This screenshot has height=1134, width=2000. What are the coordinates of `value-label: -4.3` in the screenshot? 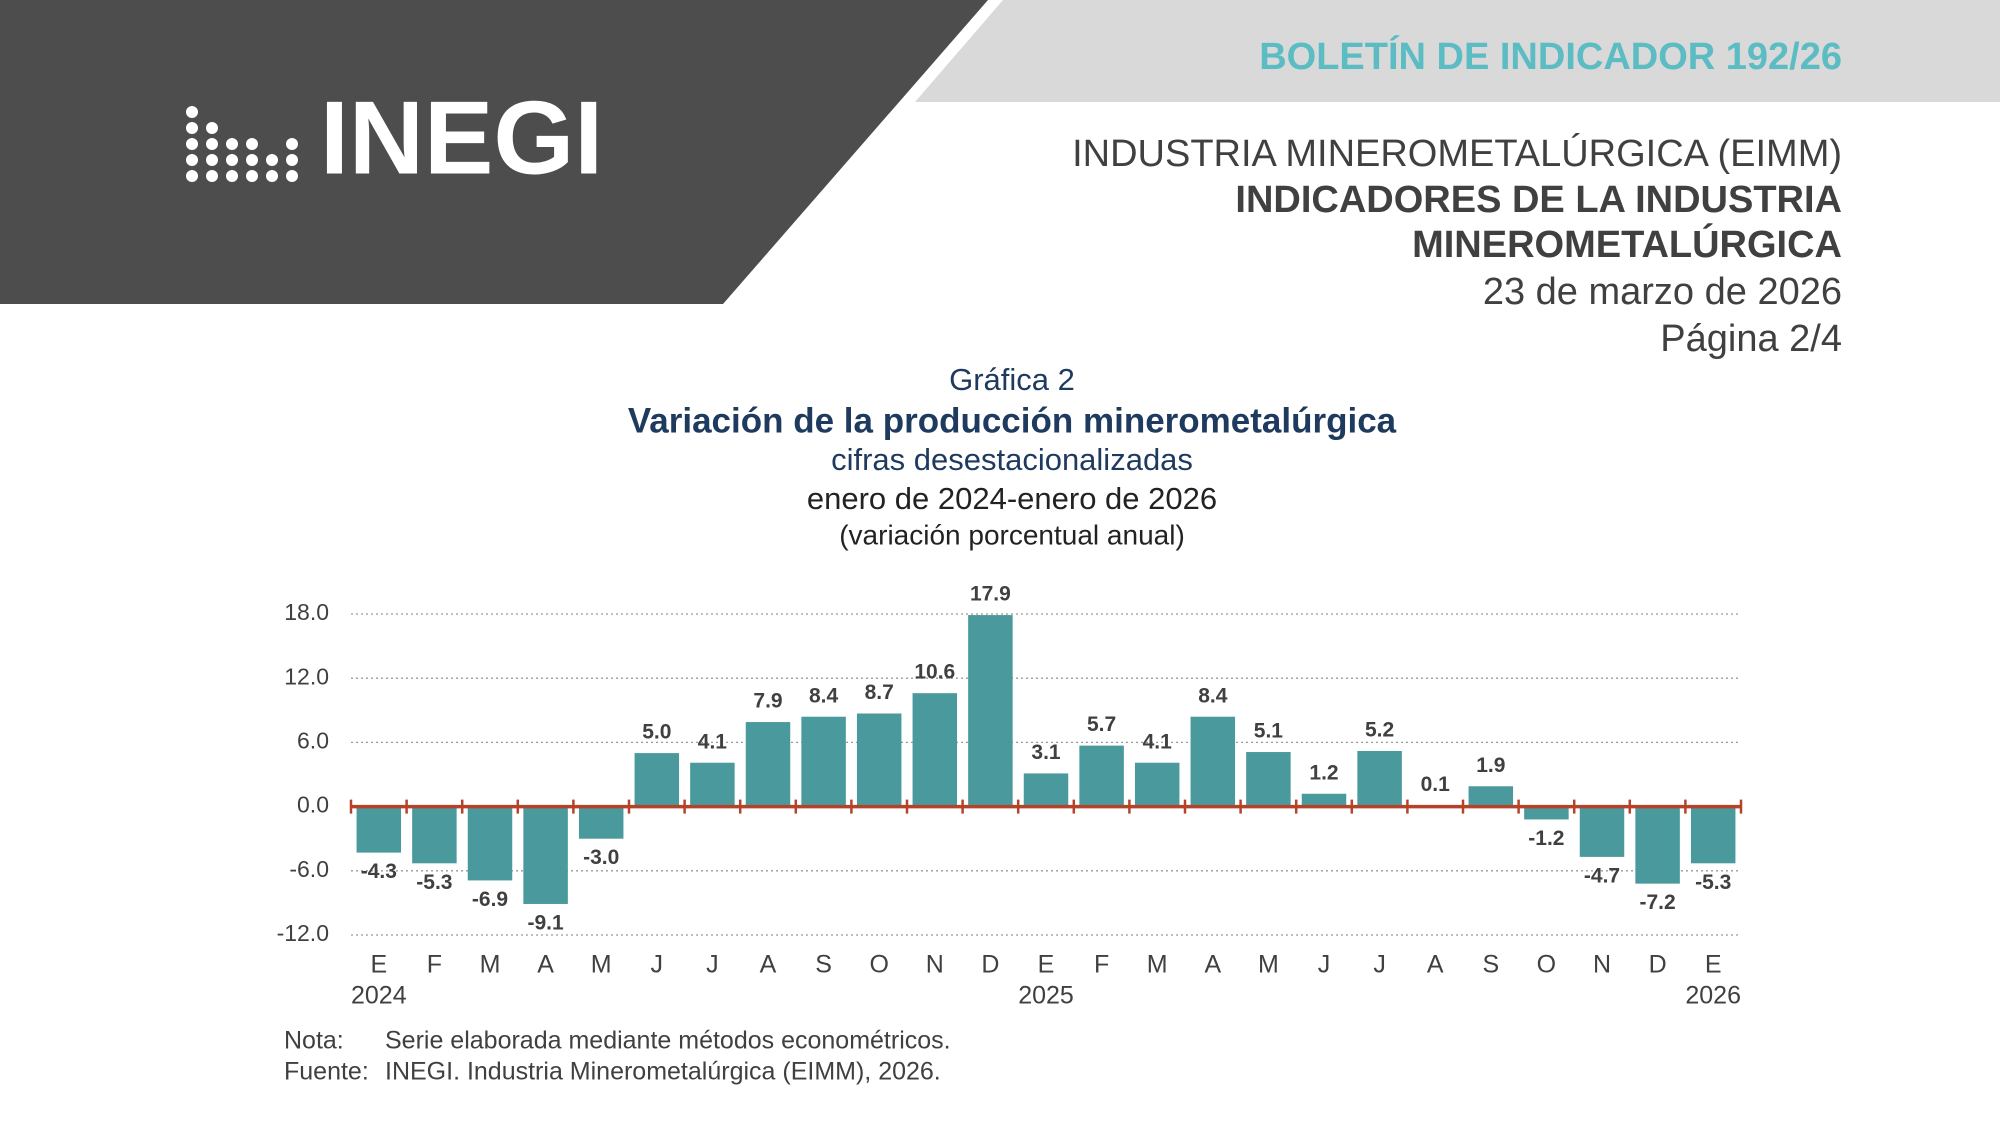 It's located at (379, 871).